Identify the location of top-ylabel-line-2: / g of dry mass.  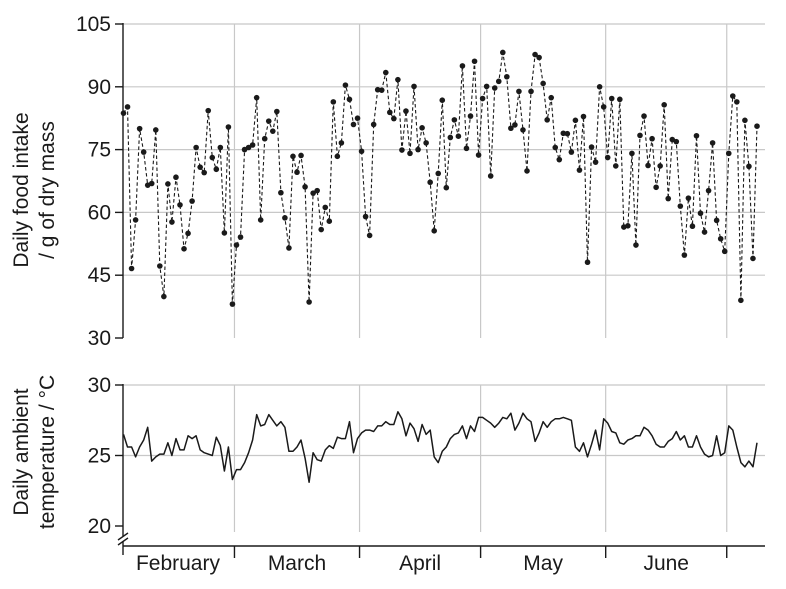
(47, 190).